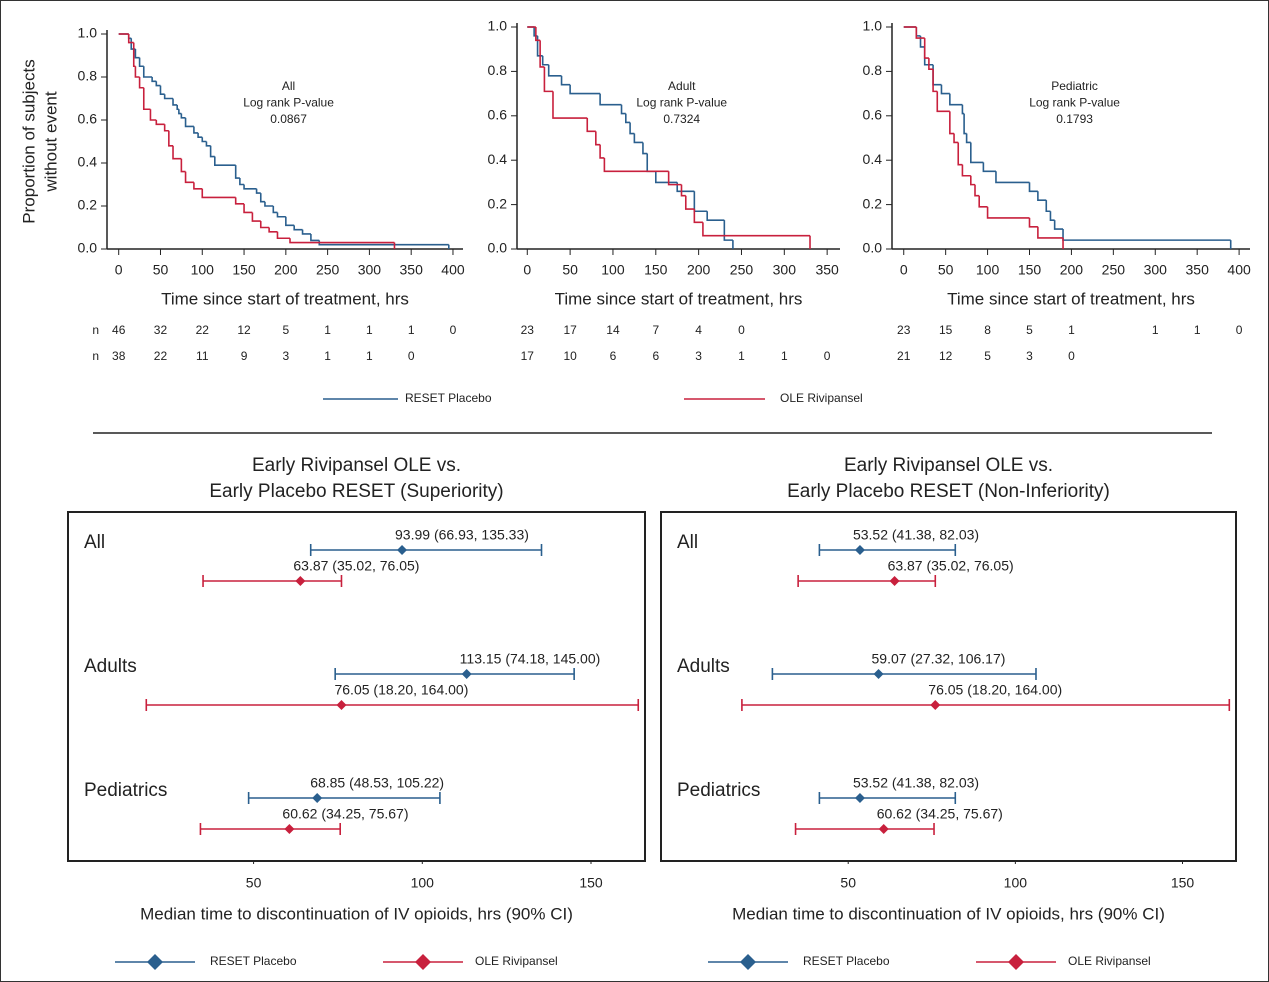 This screenshot has width=1269, height=982. Describe the element at coordinates (703, 666) in the screenshot. I see `category-label: Adults` at that location.